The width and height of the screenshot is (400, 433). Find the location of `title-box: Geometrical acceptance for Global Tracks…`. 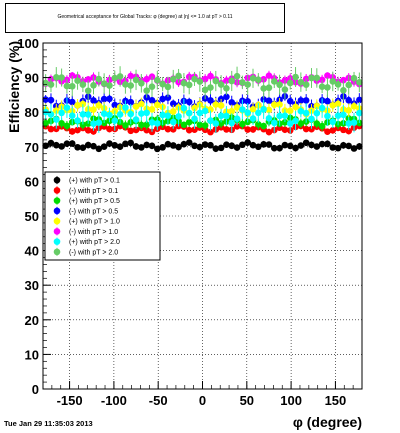

title-box: Geometrical acceptance for Global Tracks… is located at coordinates (145, 18).